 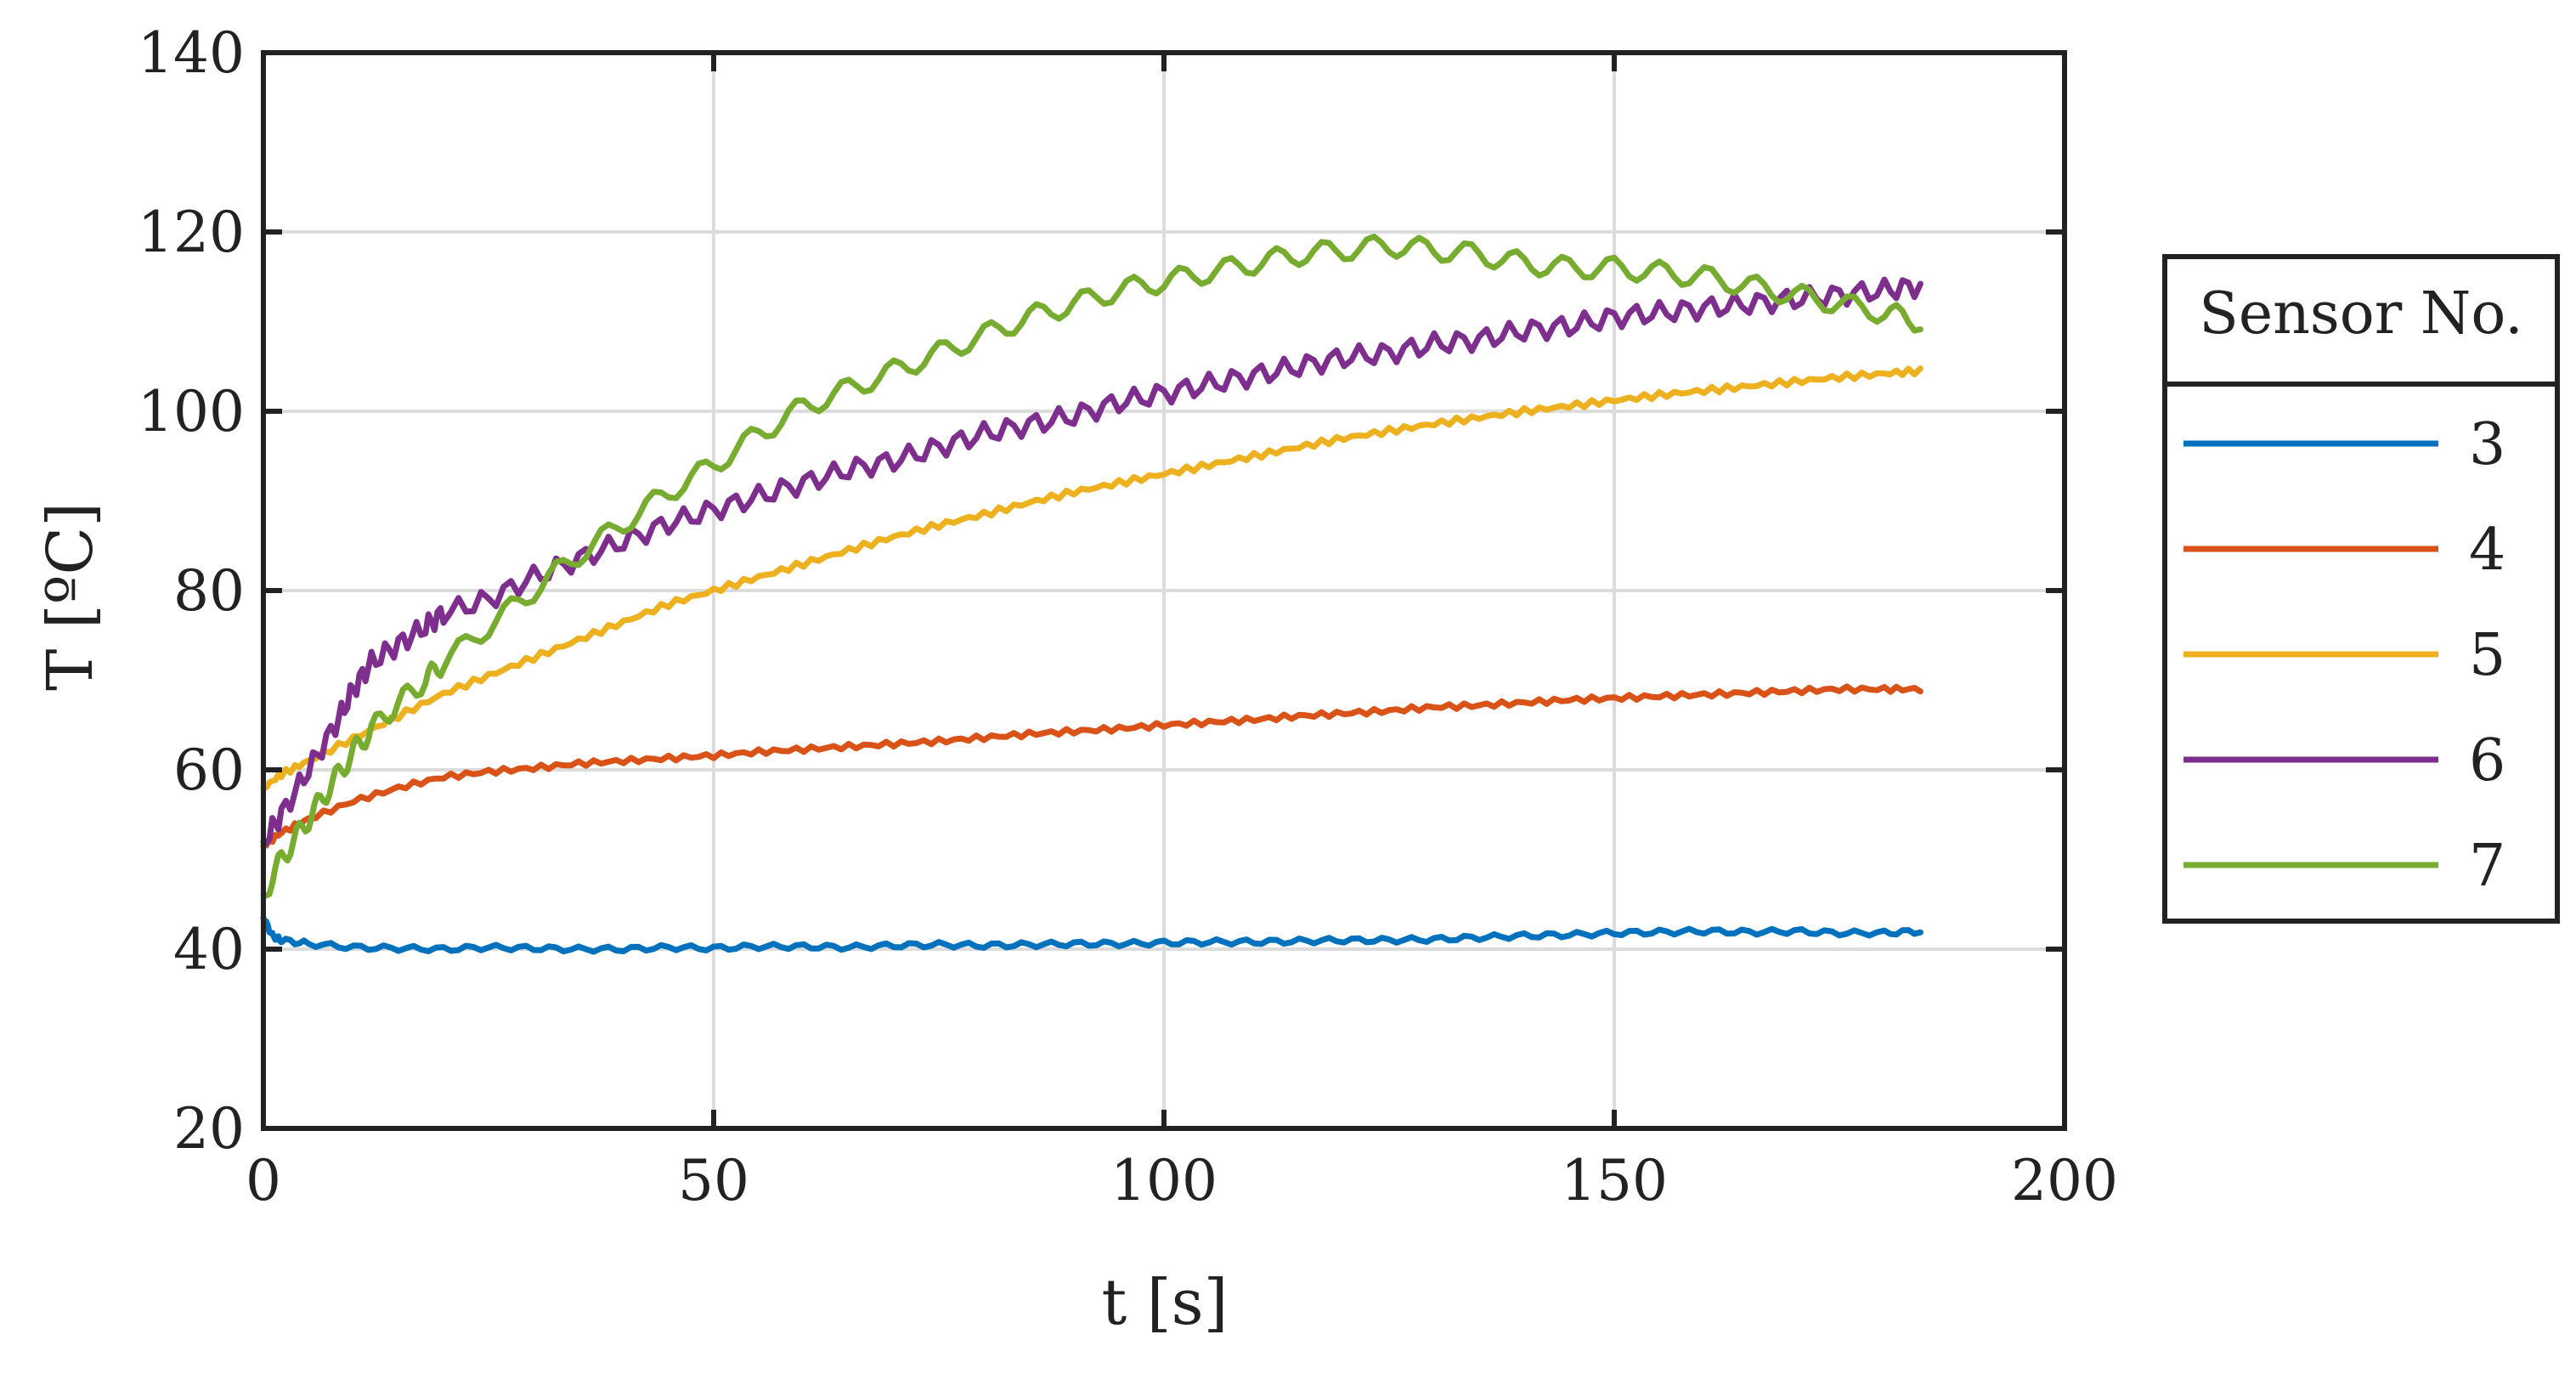 What do you see at coordinates (209, 949) in the screenshot?
I see `y-tick-label: 40` at bounding box center [209, 949].